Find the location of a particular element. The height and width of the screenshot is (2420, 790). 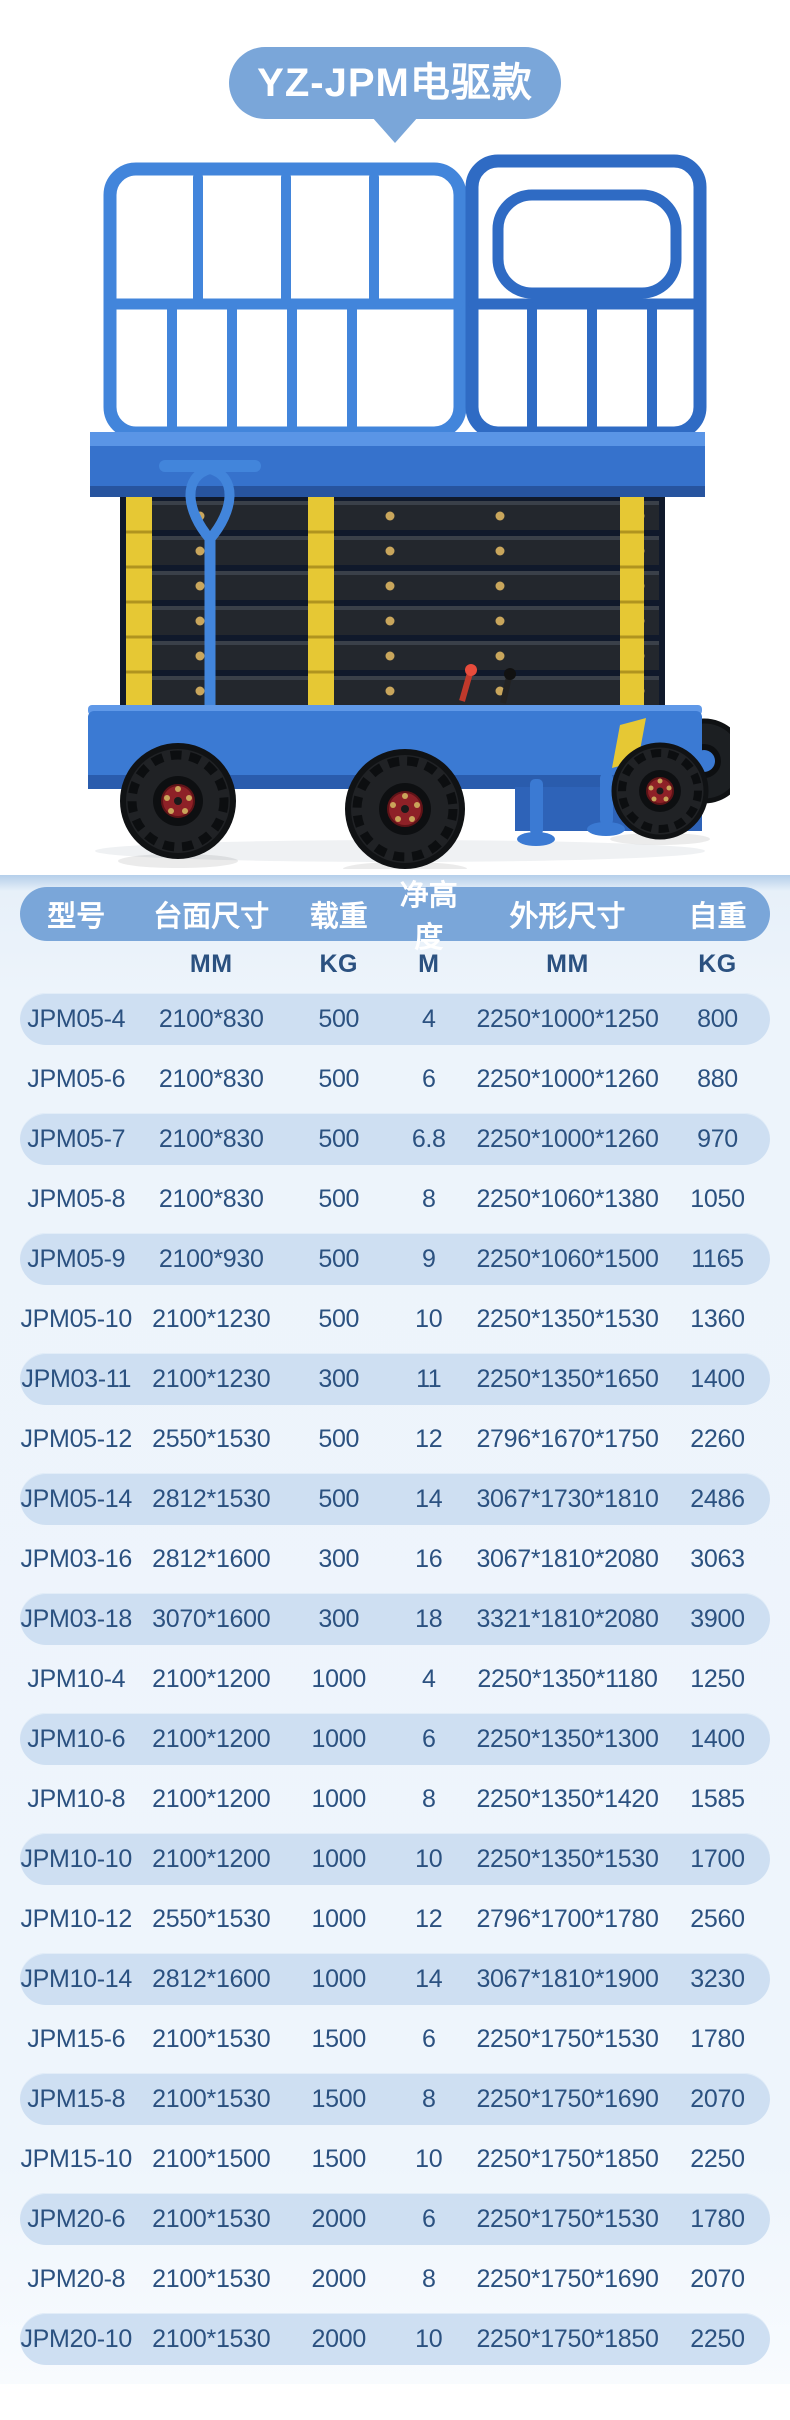

col-header-model: 型号 is located at coordinates (76, 917).